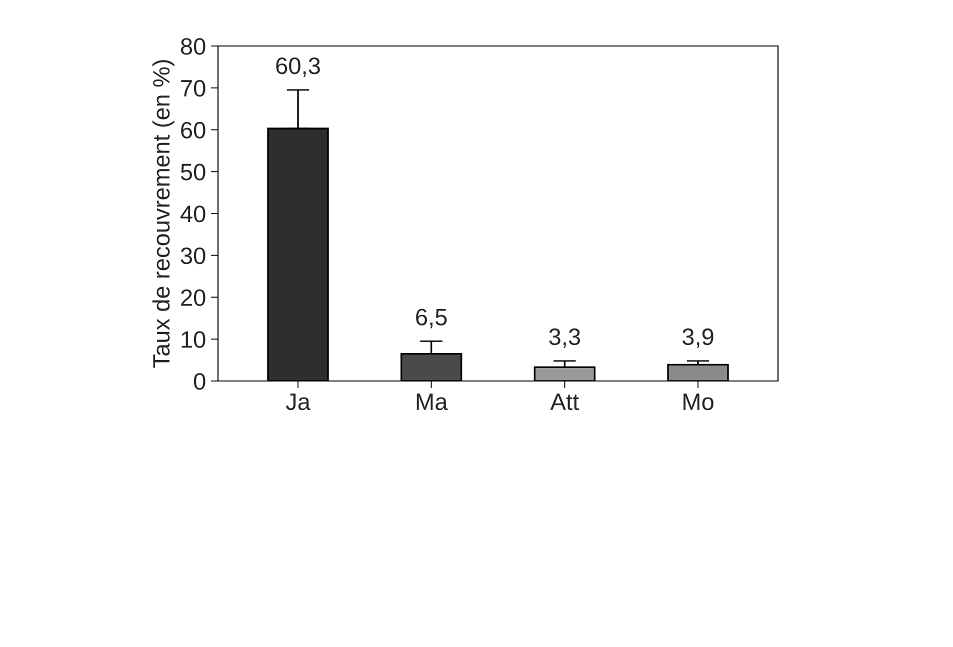 This screenshot has height=647, width=953. I want to click on x-tick-label: Att, so click(564, 402).